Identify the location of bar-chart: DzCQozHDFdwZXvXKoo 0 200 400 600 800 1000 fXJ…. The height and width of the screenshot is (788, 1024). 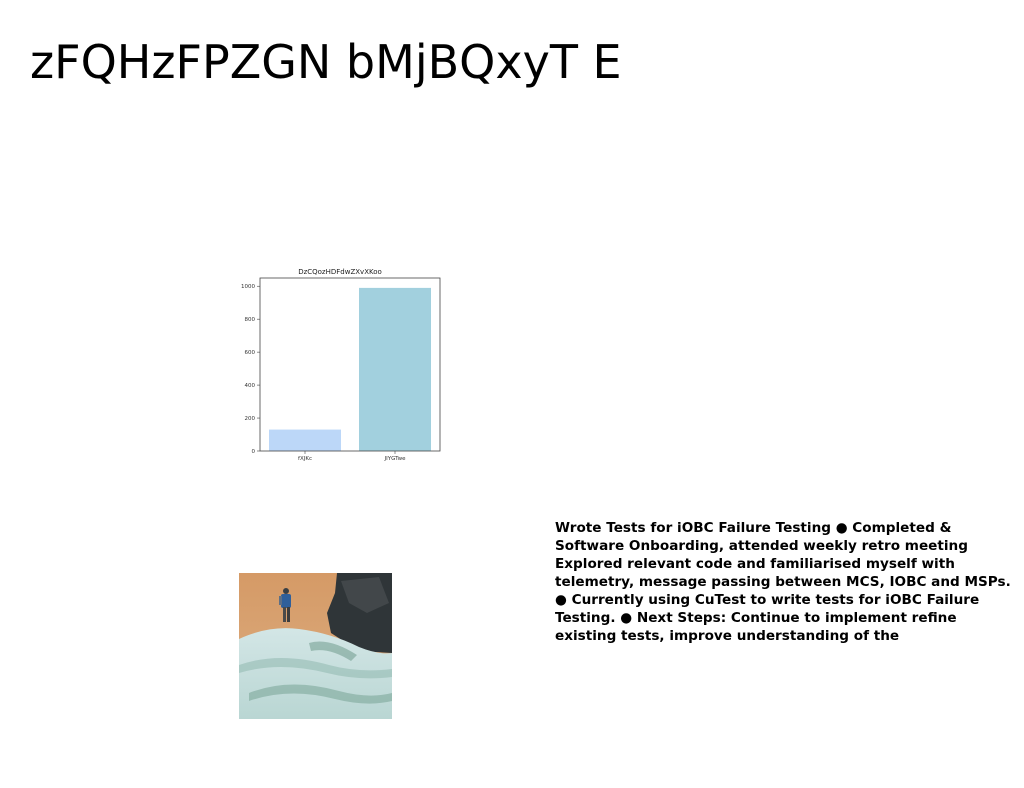
(343, 364).